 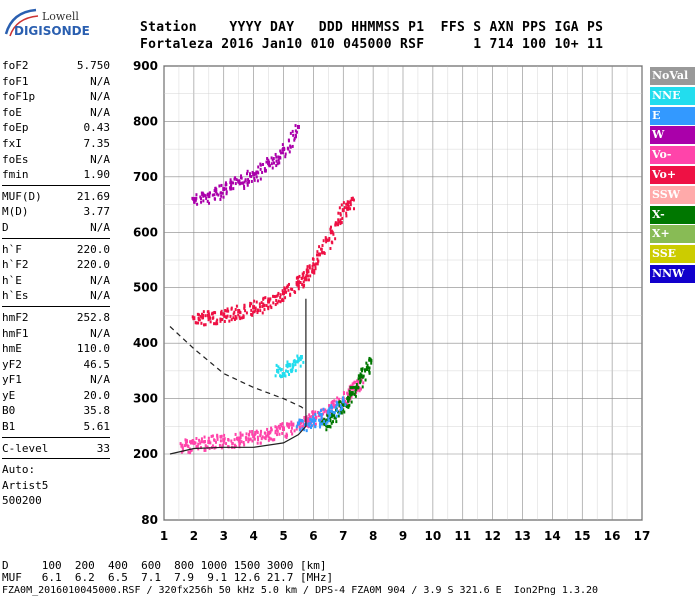 I want to click on parameter-row: hmE 110.0, so click(x=56, y=349).